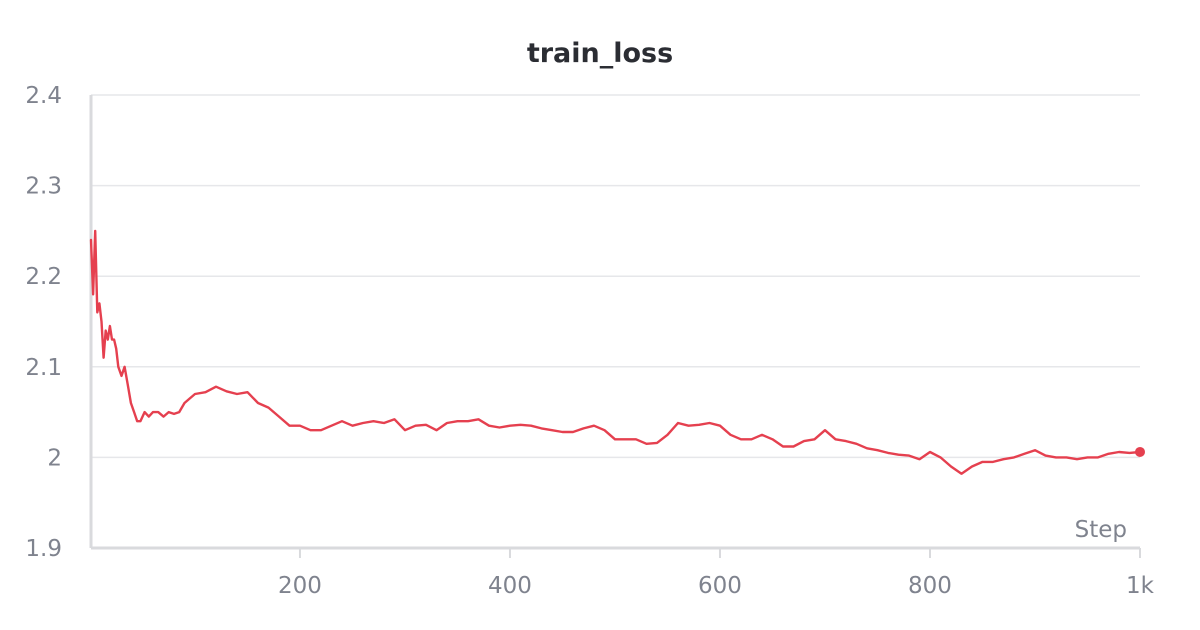  I want to click on y-tick-label: 2.3, so click(43, 187).